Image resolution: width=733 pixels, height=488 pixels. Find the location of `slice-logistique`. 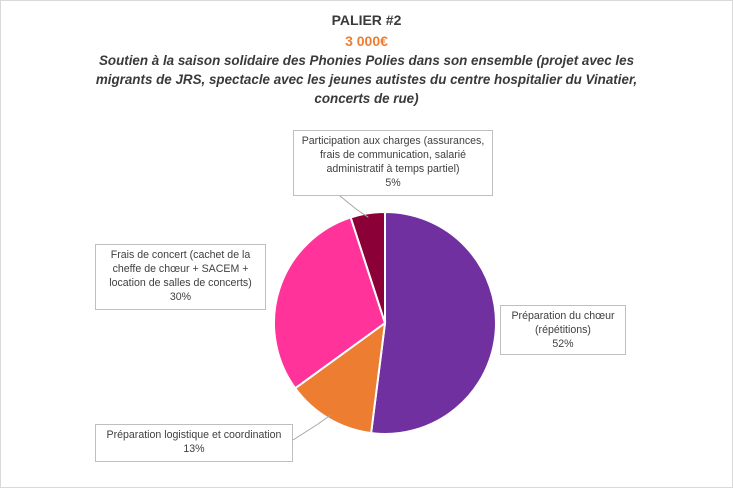

slice-logistique is located at coordinates (340, 377).